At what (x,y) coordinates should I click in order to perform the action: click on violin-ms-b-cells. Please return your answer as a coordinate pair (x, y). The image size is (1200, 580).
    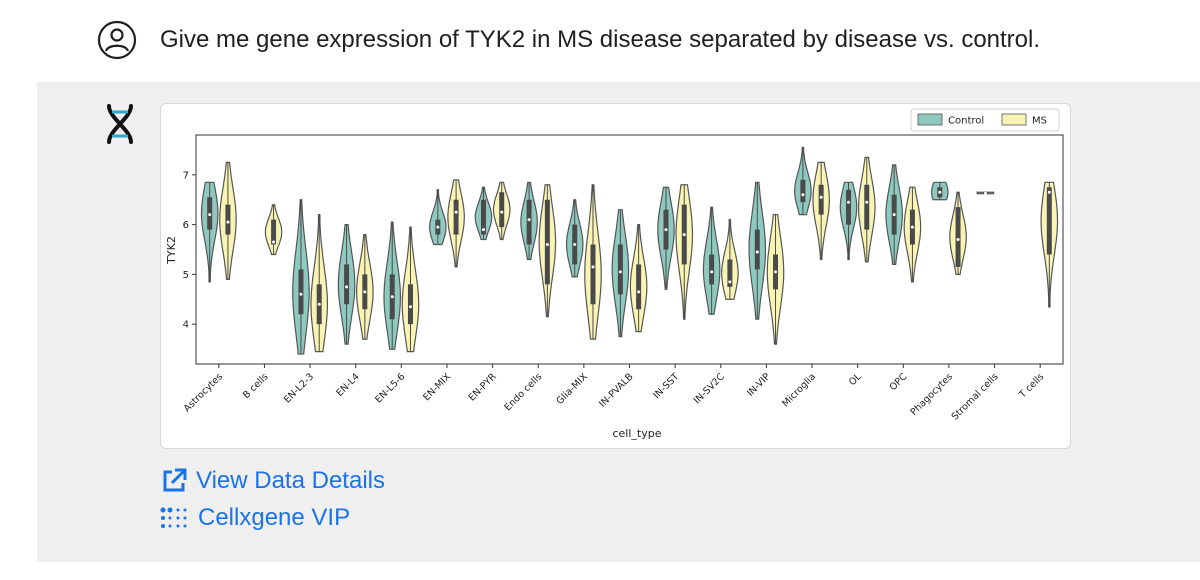
    Looking at the image, I should click on (273, 230).